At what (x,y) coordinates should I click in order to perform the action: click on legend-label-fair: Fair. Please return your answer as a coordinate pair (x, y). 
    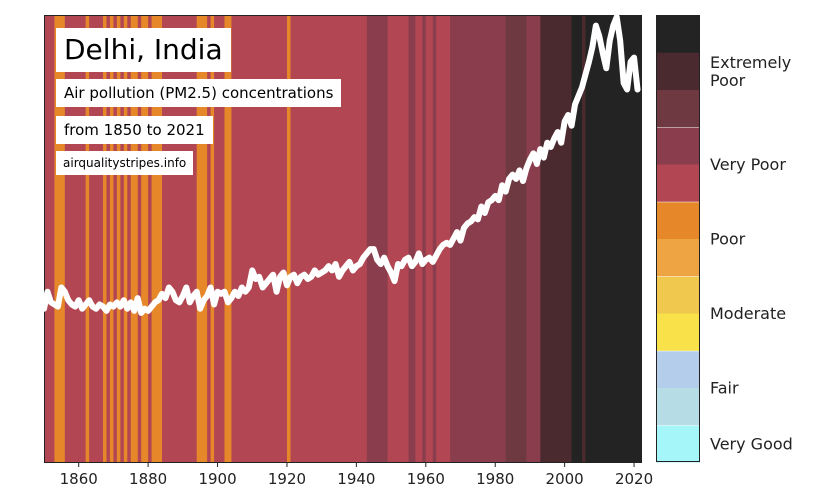
    Looking at the image, I should click on (724, 388).